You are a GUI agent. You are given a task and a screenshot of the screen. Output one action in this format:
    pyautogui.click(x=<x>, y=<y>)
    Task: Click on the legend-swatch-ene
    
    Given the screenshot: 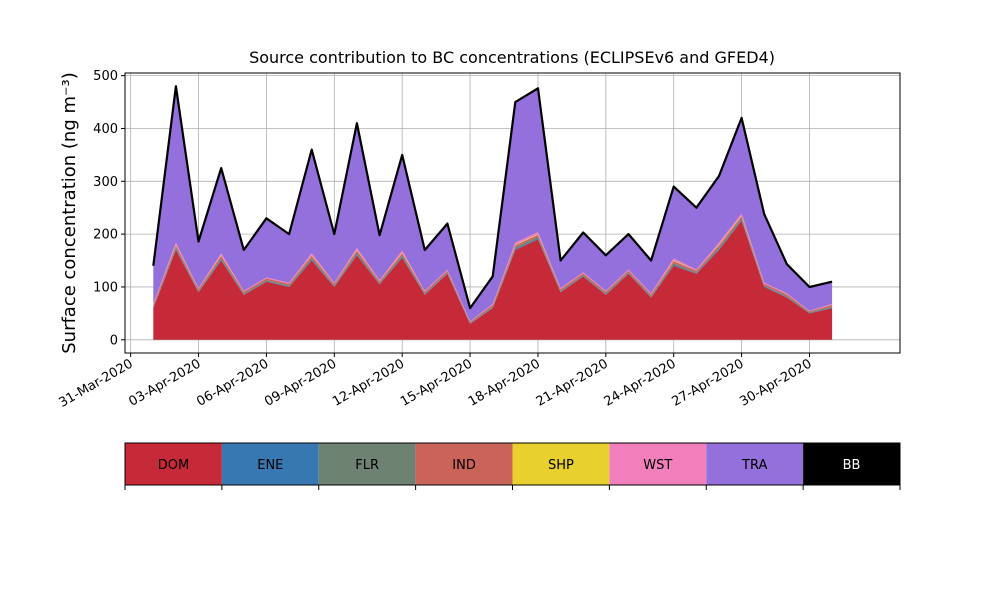 What is the action you would take?
    pyautogui.click(x=270, y=464)
    